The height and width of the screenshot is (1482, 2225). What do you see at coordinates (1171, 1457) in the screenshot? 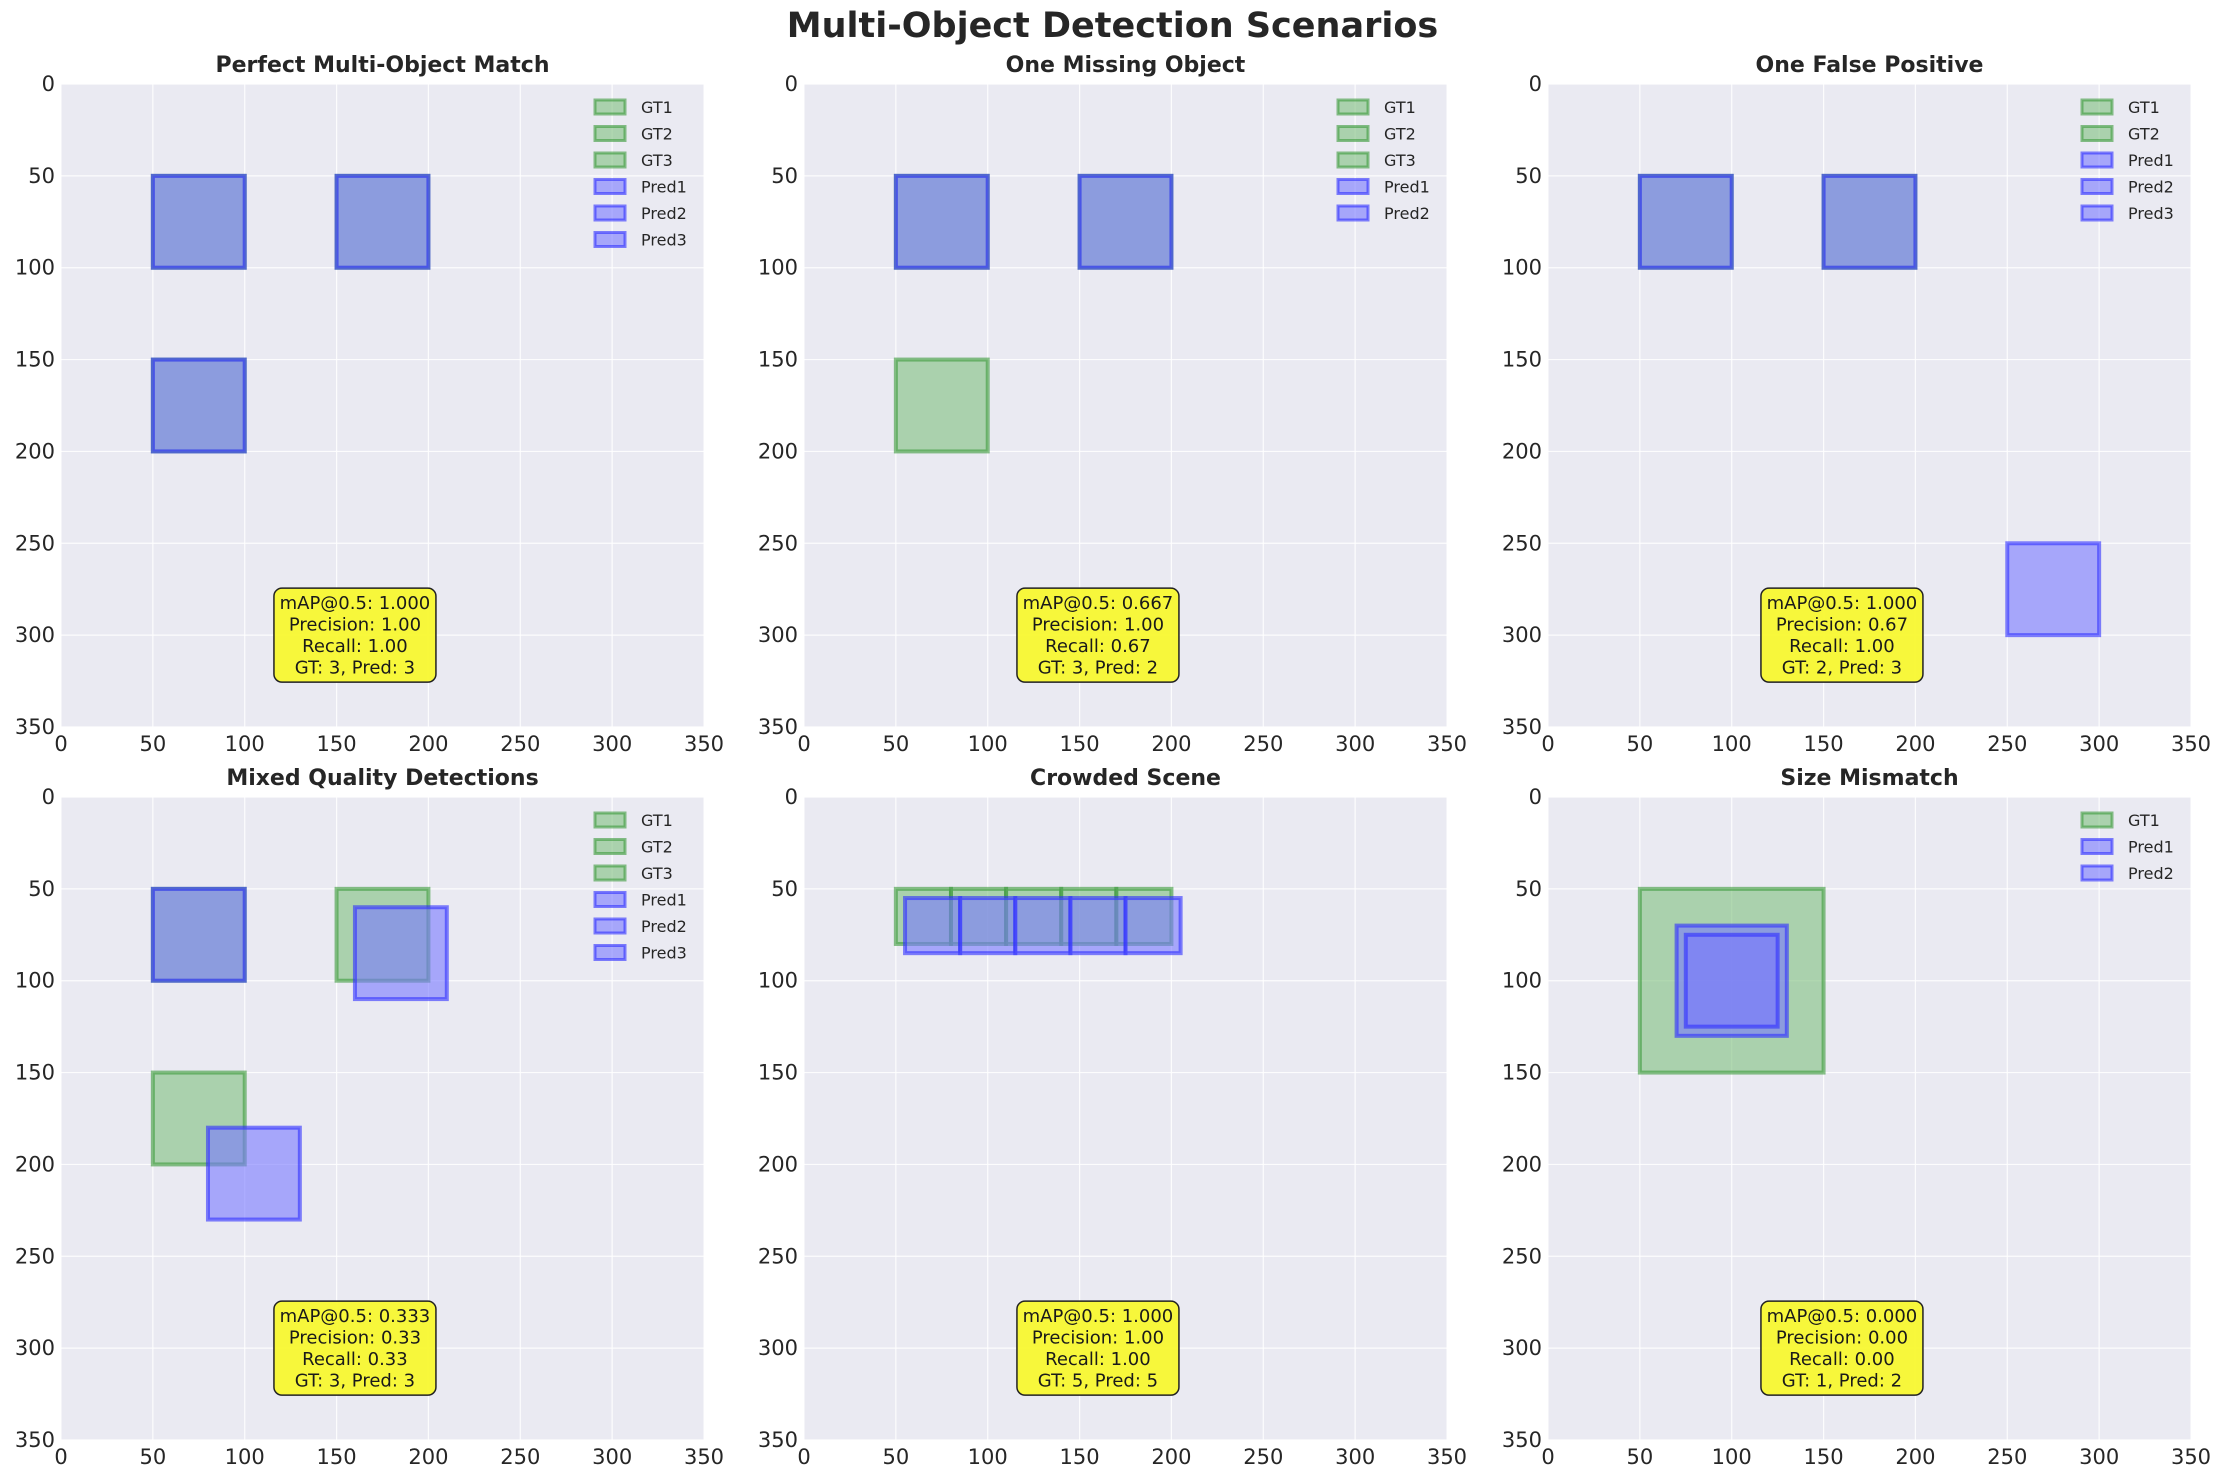
I see `x-tick-label: 200` at bounding box center [1171, 1457].